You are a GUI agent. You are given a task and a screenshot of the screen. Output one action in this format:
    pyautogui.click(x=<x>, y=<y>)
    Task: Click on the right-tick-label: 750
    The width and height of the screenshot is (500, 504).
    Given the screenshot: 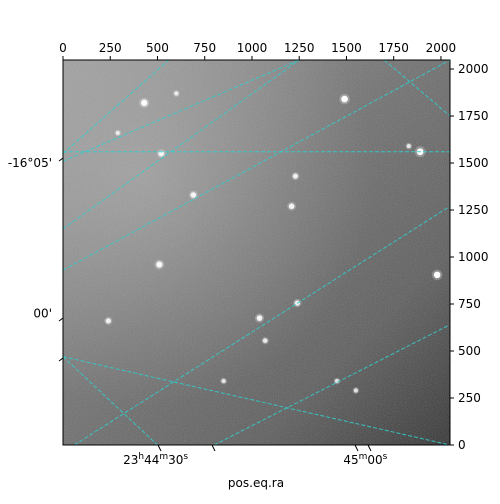 What is the action you would take?
    pyautogui.click(x=469, y=304)
    